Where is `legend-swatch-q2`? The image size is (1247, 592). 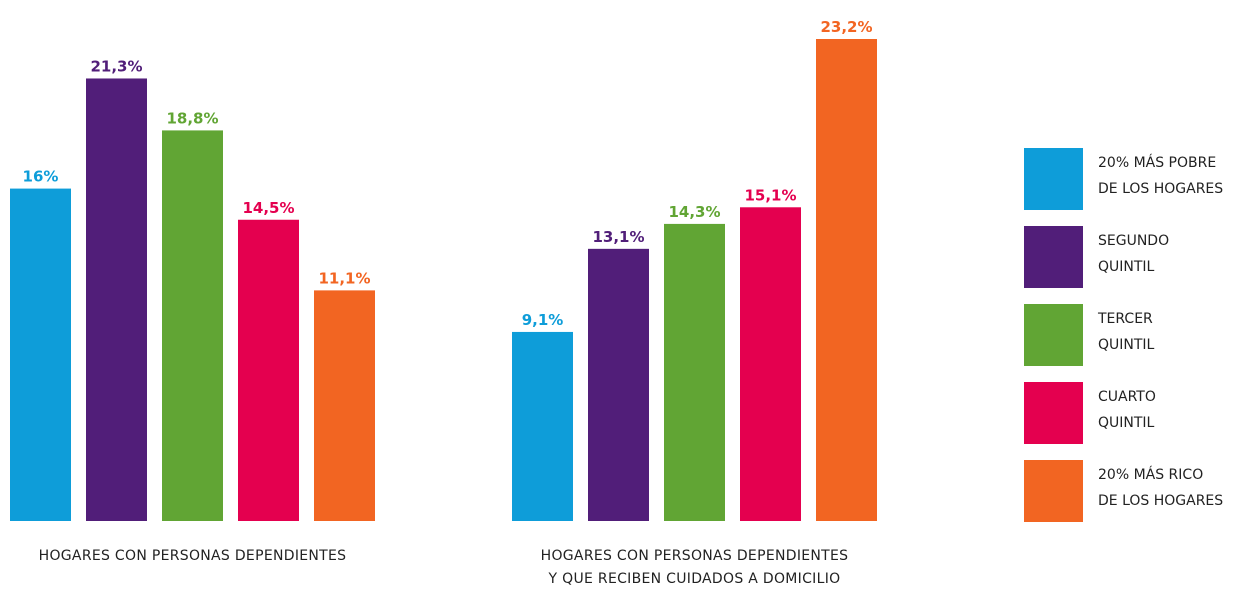
legend-swatch-q2 is located at coordinates (1053, 257).